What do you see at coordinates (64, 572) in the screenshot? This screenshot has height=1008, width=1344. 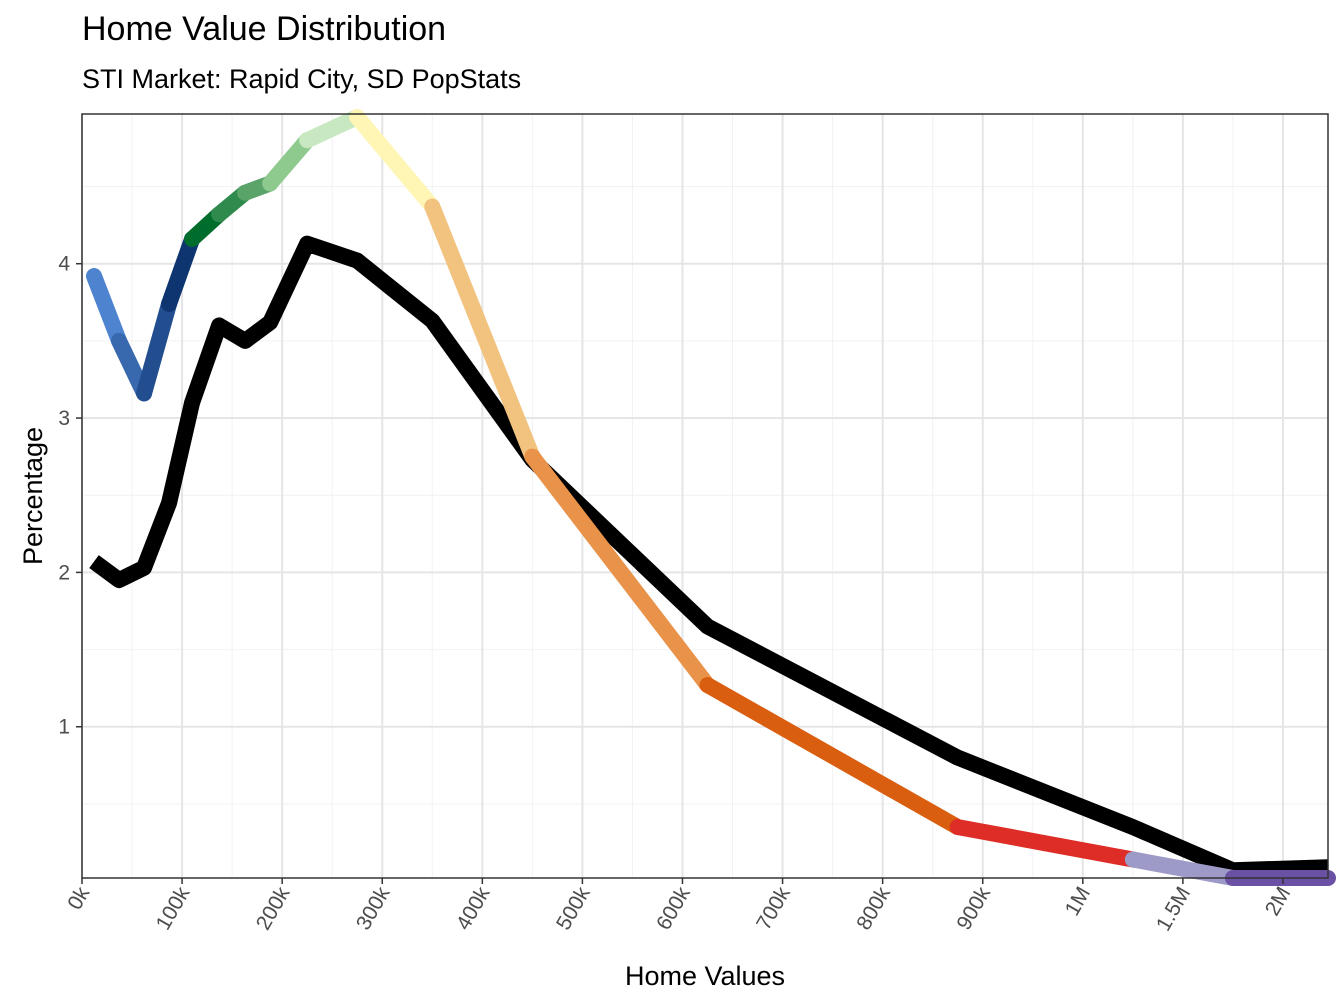 I see `y-tick-label: 2` at bounding box center [64, 572].